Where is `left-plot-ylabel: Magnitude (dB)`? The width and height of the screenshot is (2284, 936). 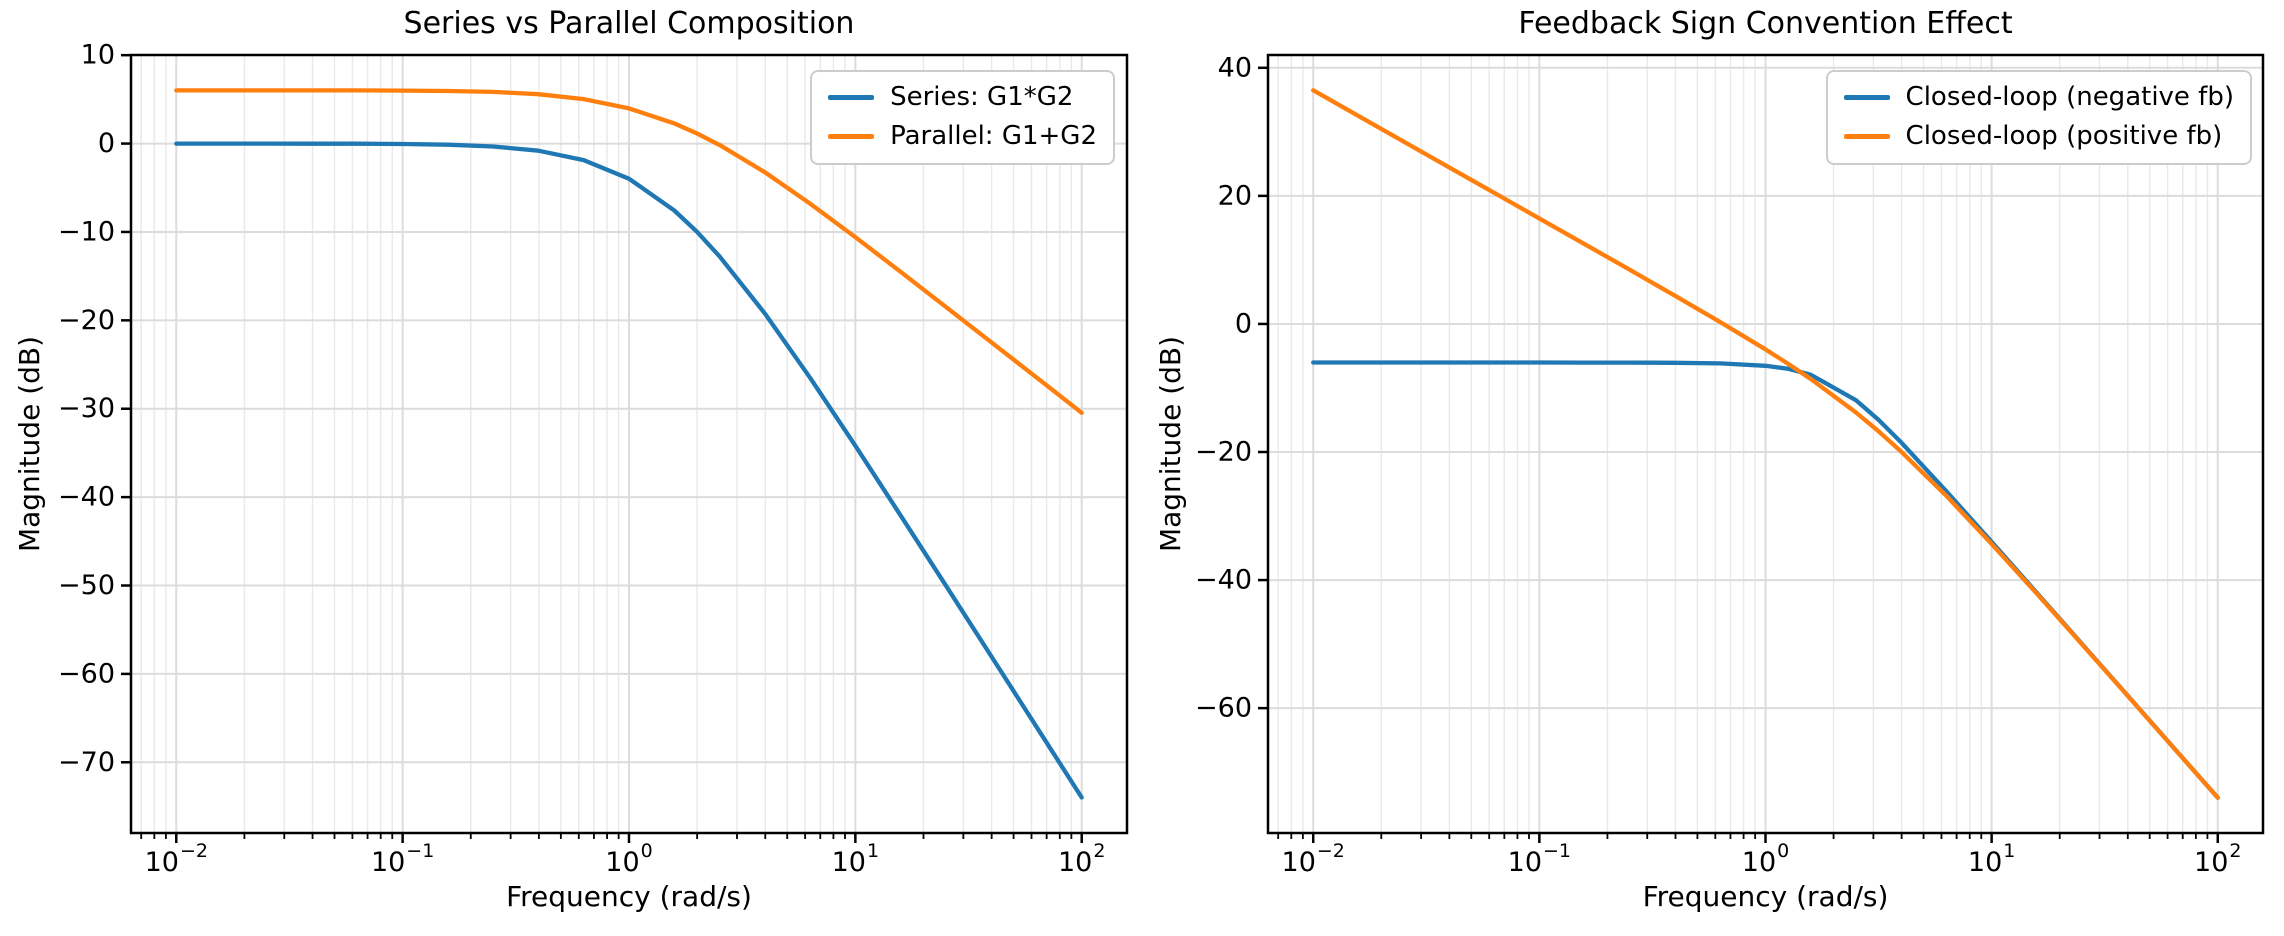
left-plot-ylabel: Magnitude (dB) is located at coordinates (29, 444).